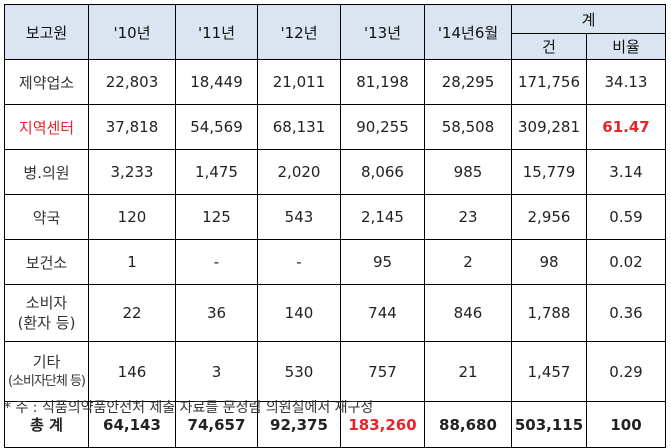  What do you see at coordinates (46, 127) in the screenshot?
I see `row-label: 지역센터` at bounding box center [46, 127].